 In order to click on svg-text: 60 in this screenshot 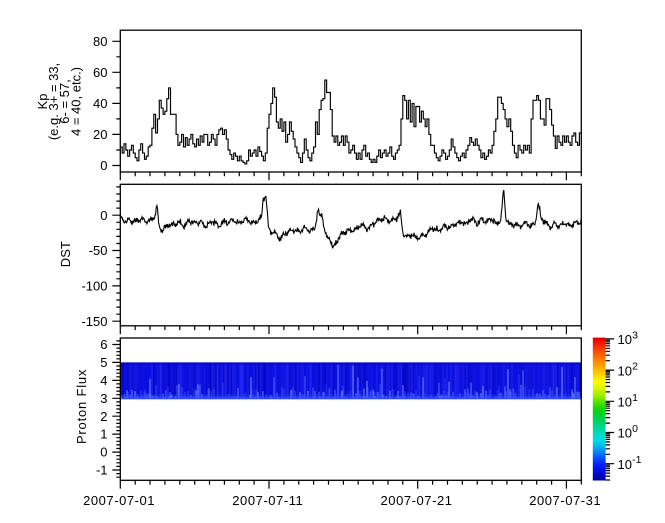, I will do `click(100, 72)`.